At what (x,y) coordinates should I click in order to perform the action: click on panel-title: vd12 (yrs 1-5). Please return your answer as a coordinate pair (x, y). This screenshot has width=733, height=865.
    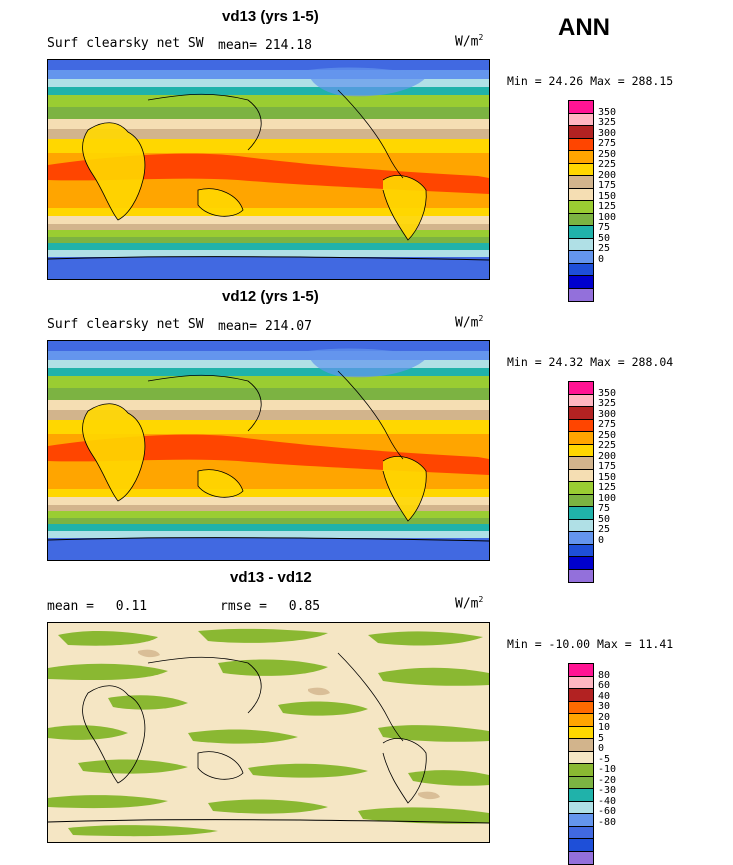
    Looking at the image, I should click on (270, 296).